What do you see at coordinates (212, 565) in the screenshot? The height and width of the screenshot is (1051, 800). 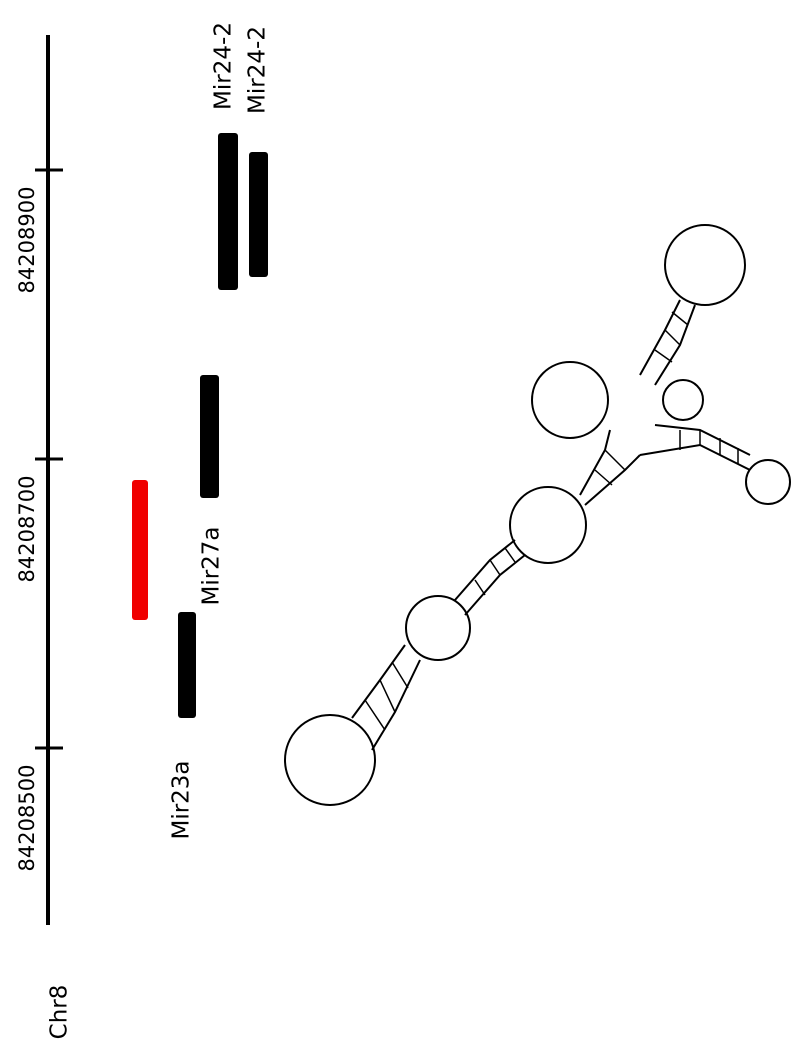 I see `gene-label: Mir27a` at bounding box center [212, 565].